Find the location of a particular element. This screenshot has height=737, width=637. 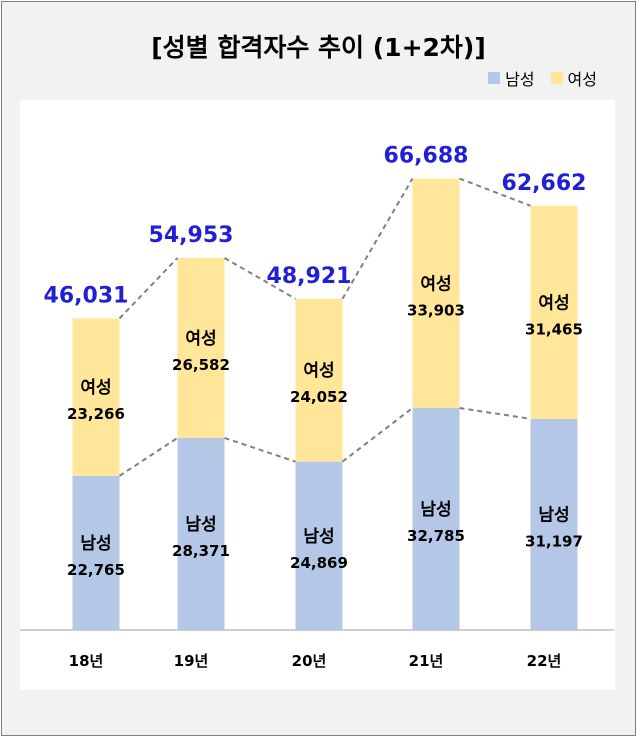

total-label-0: 46,031 is located at coordinates (86, 295).